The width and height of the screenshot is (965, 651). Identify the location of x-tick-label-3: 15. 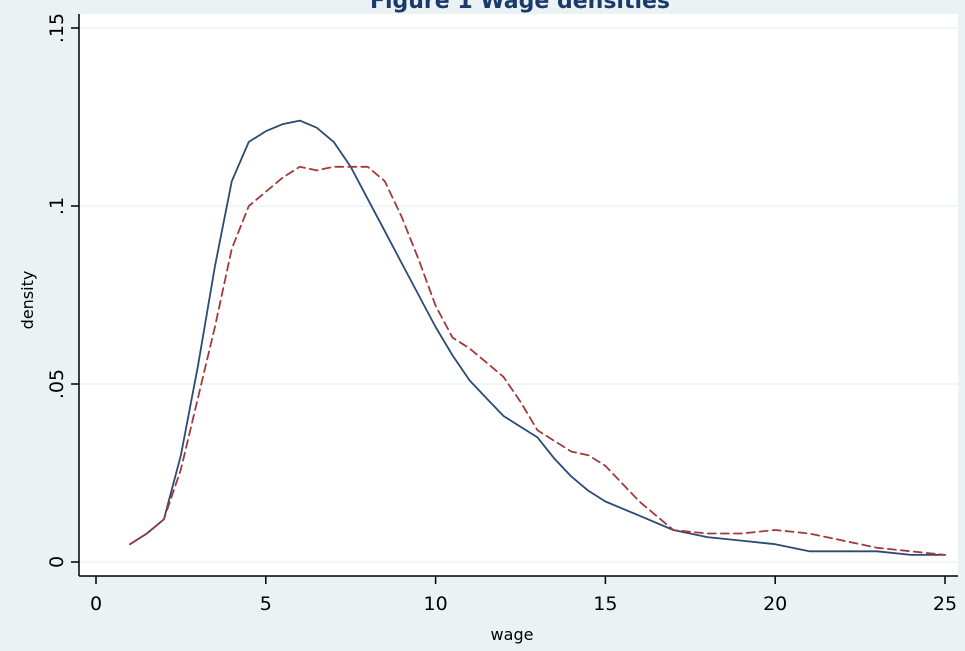
(605, 604).